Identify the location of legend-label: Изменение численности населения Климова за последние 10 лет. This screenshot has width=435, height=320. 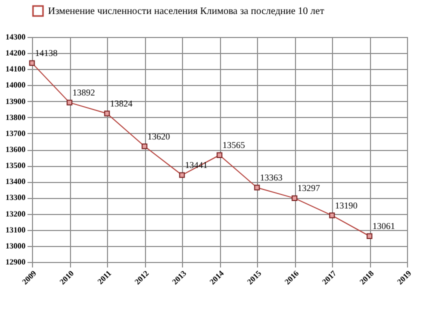
(186, 11).